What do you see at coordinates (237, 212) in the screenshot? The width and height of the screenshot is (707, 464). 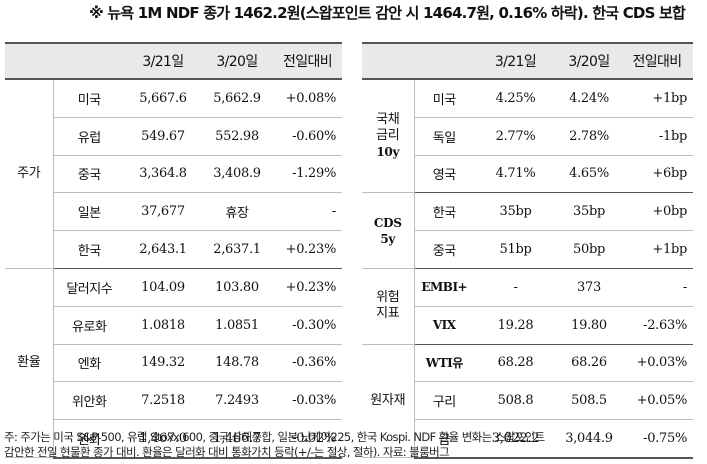 I see `value-previous: 휴장` at bounding box center [237, 212].